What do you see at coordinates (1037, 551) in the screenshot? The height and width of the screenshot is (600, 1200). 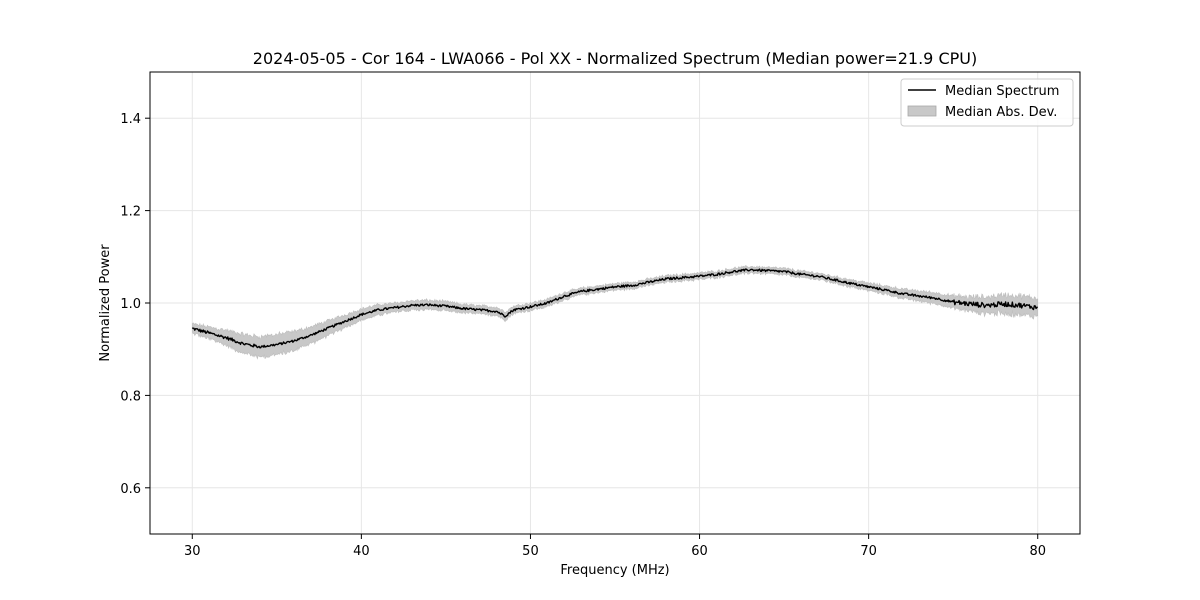 I see `x-tick-label: 80` at bounding box center [1037, 551].